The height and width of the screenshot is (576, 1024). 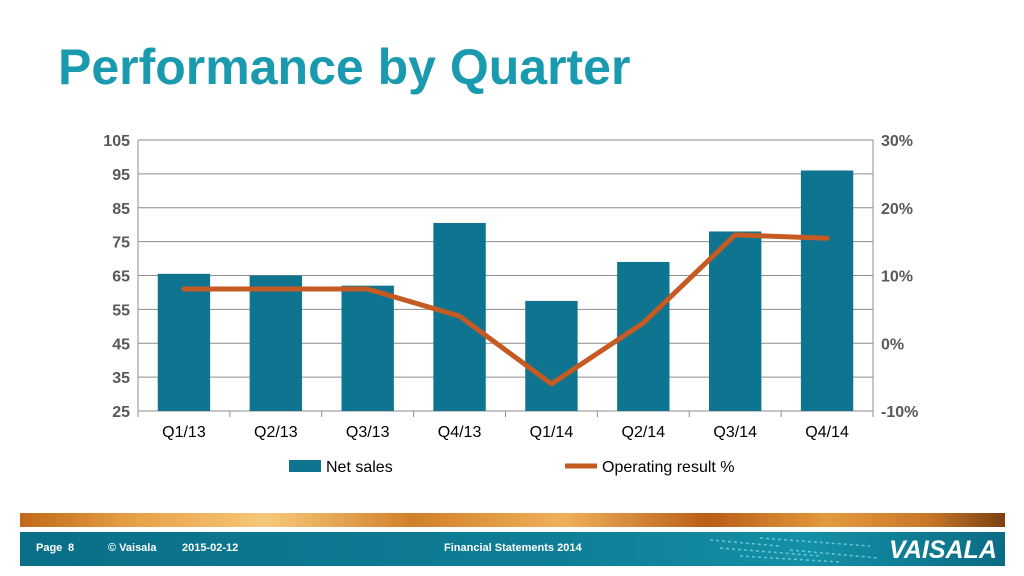 What do you see at coordinates (71, 548) in the screenshot?
I see `footer-page-number: 8` at bounding box center [71, 548].